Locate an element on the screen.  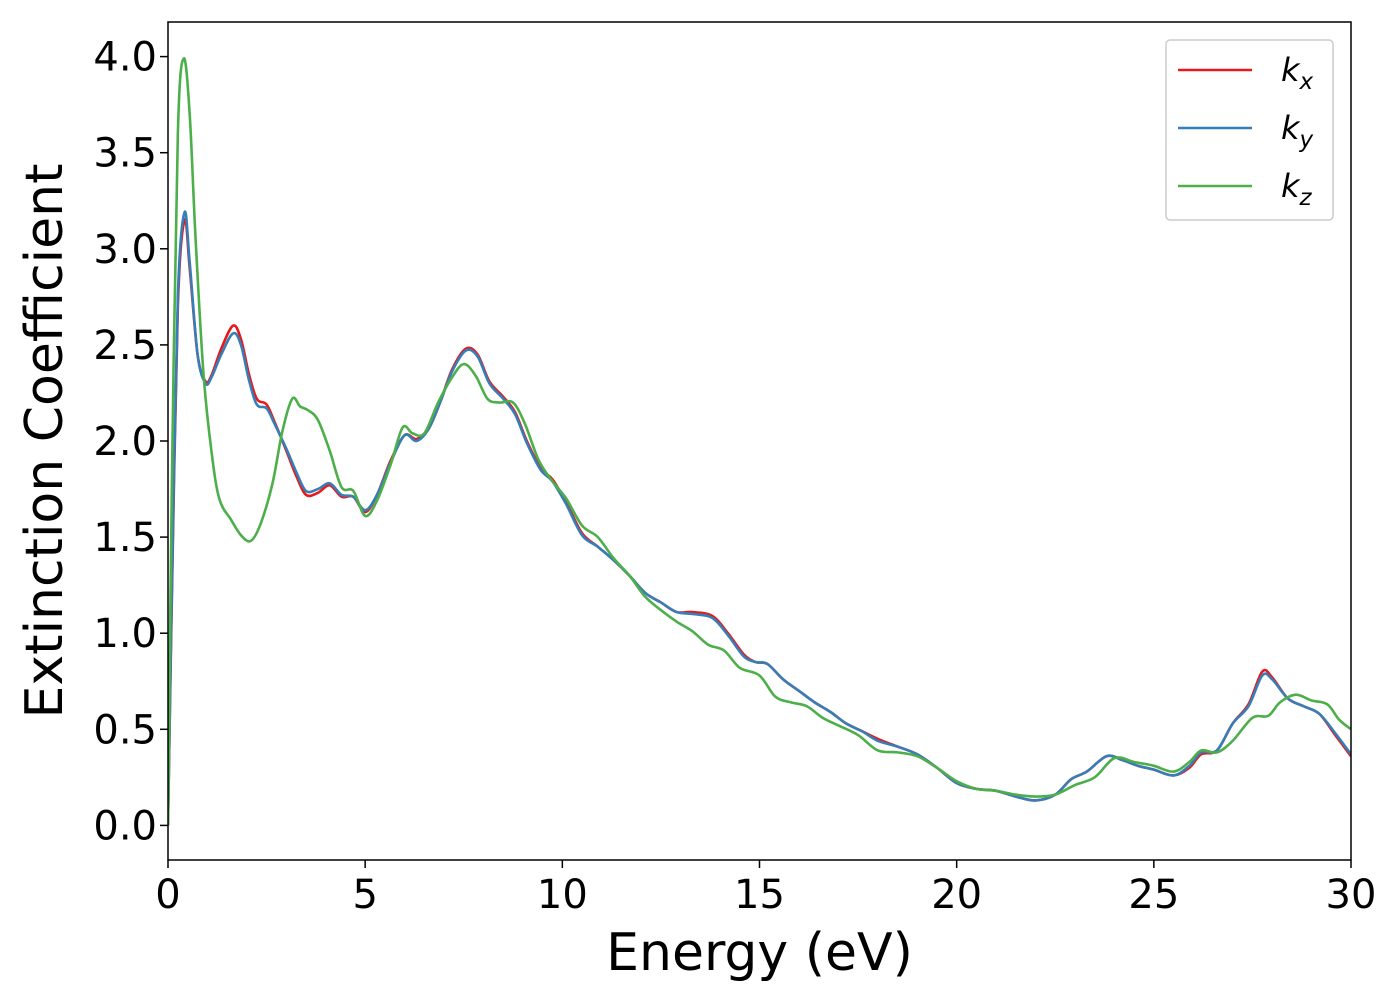
x-axis-label: Energy (eV) is located at coordinates (759, 953).